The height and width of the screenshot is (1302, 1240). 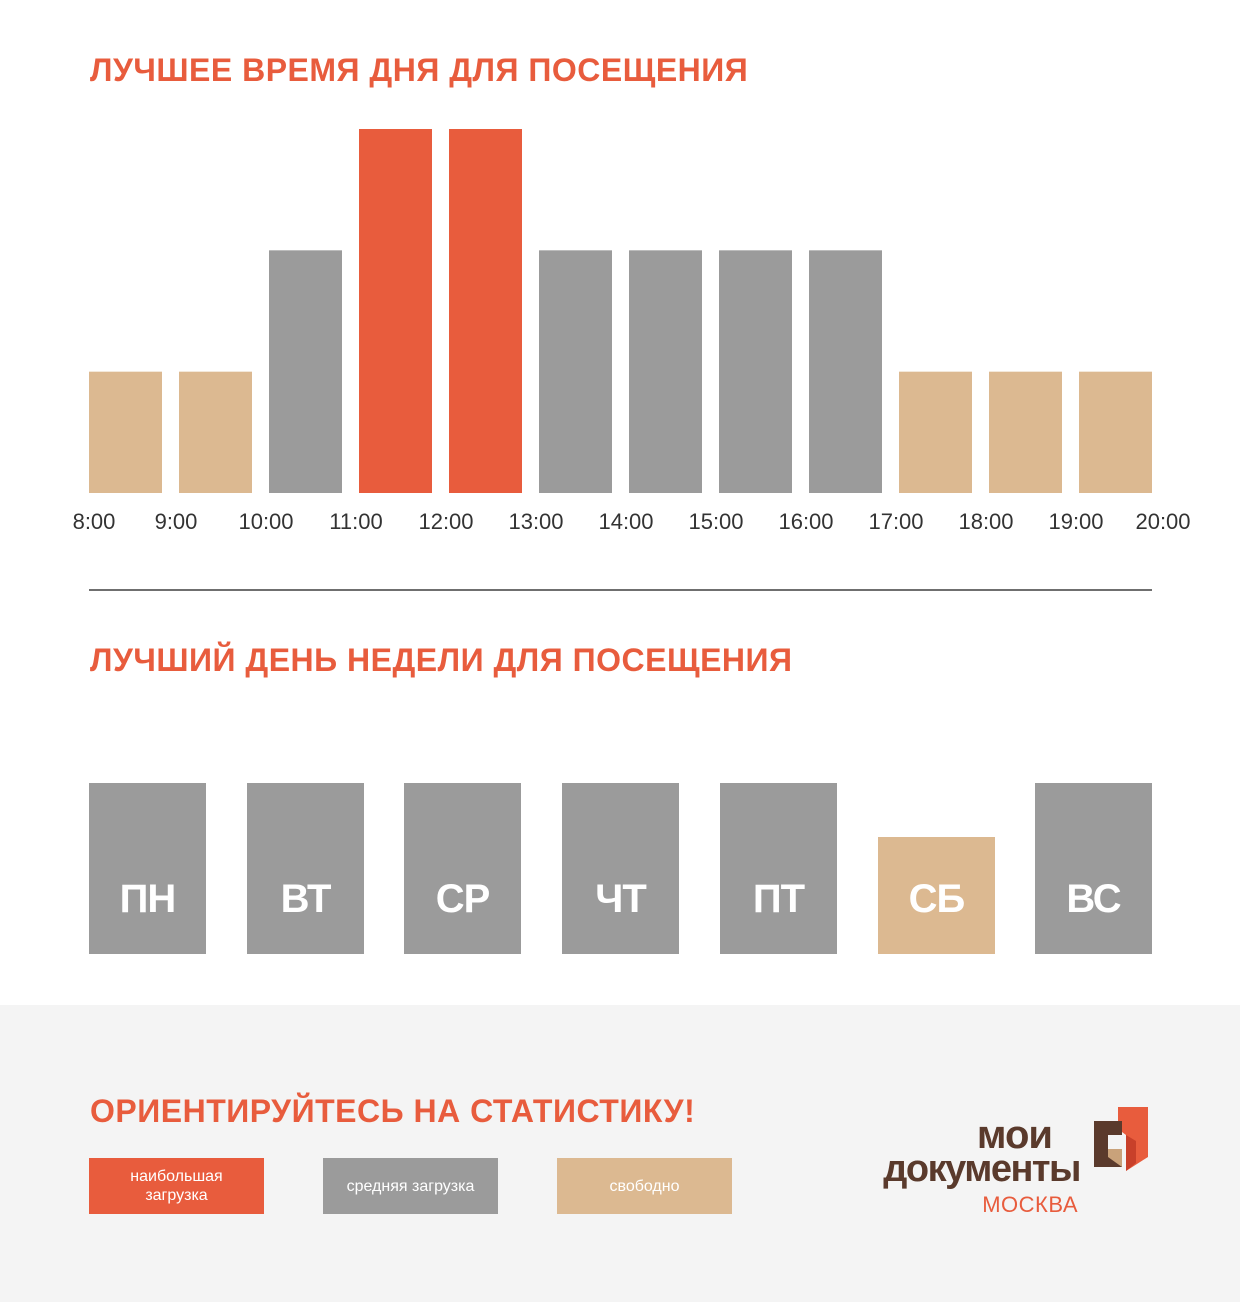 What do you see at coordinates (535, 521) in the screenshot?
I see `time-tick-label: 13:00` at bounding box center [535, 521].